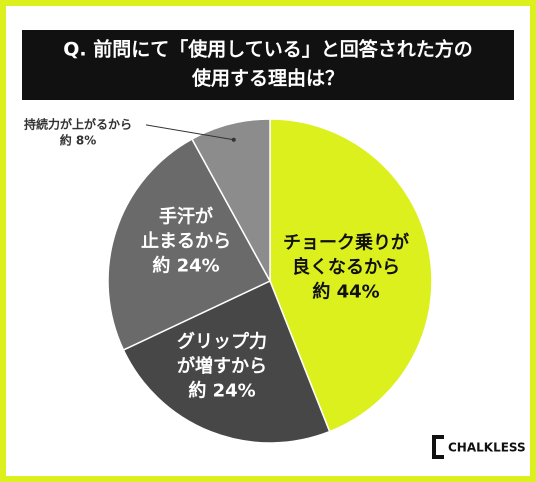 The width and height of the screenshot is (536, 482). Describe the element at coordinates (345, 291) in the screenshot. I see `value-label: 約 44%` at that location.